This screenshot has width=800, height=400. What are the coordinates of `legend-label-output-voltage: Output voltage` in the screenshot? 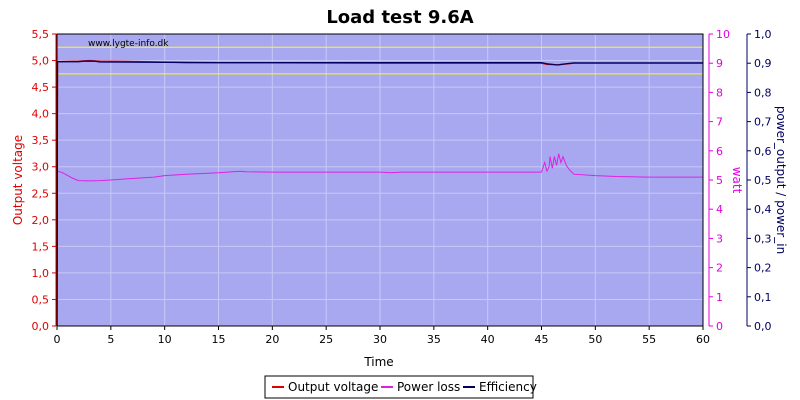 It's located at (333, 387).